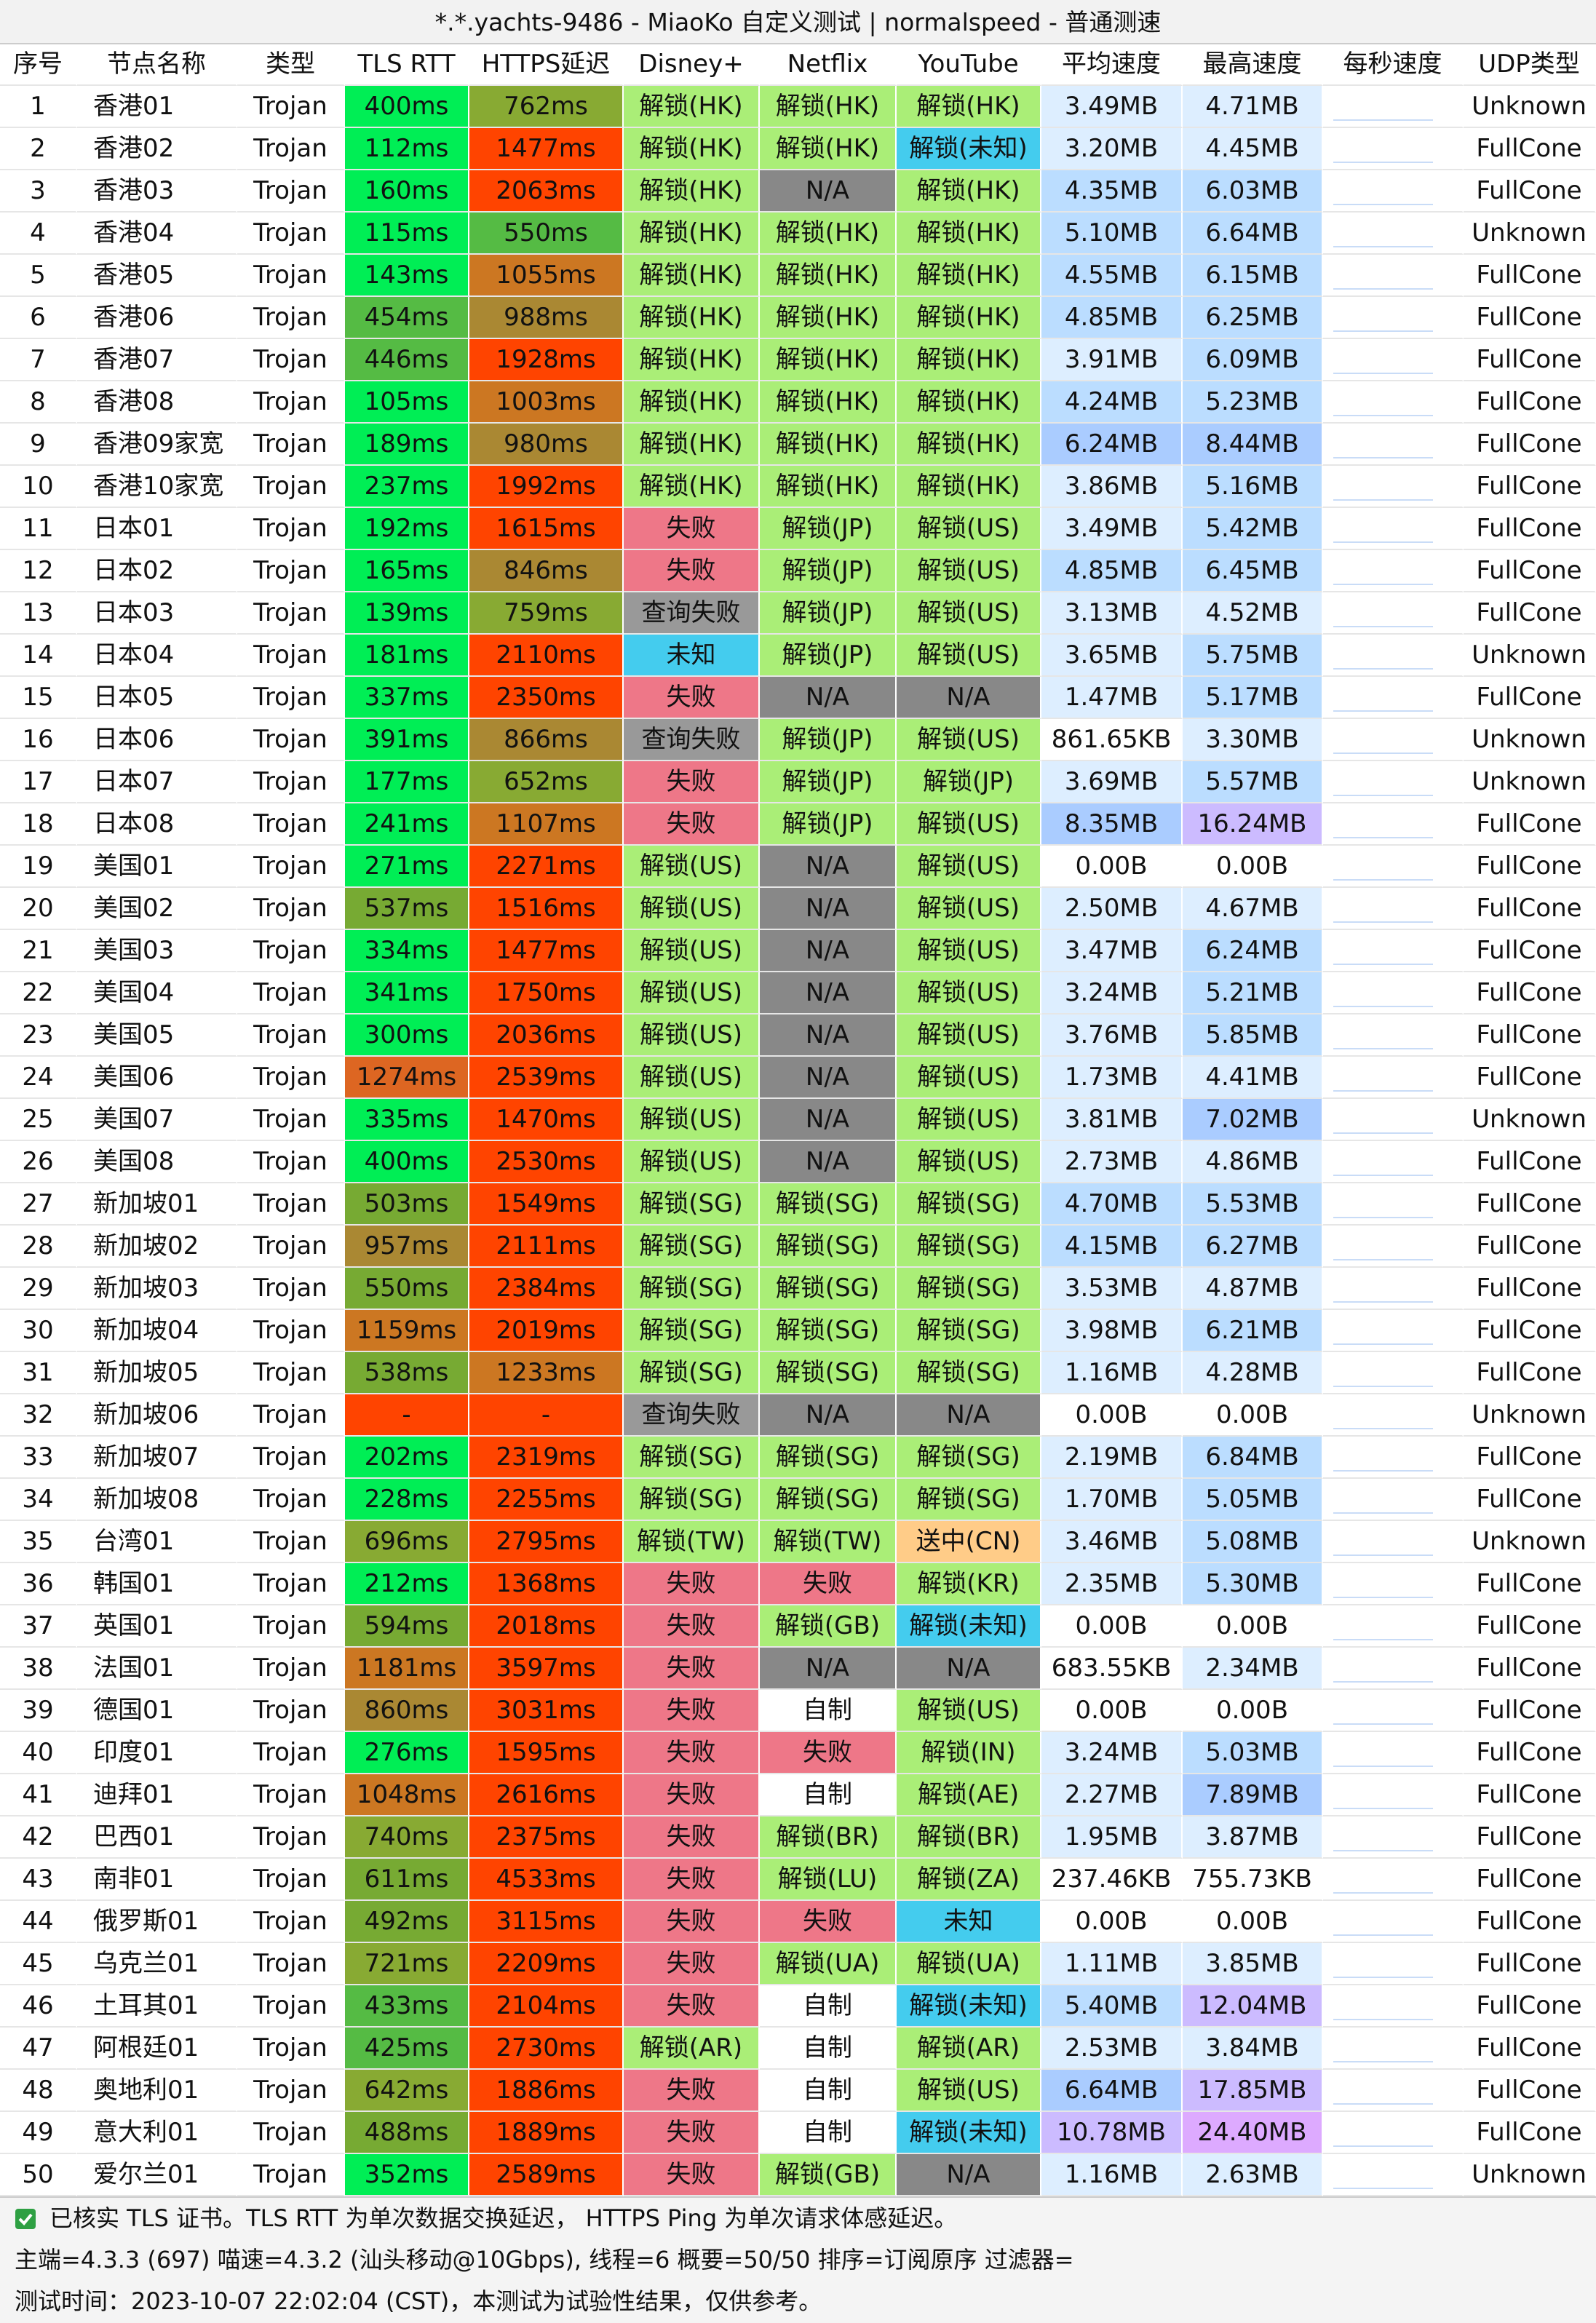 This screenshot has height=2323, width=1596. What do you see at coordinates (38, 1458) in the screenshot?
I see `table-cell: 33` at bounding box center [38, 1458].